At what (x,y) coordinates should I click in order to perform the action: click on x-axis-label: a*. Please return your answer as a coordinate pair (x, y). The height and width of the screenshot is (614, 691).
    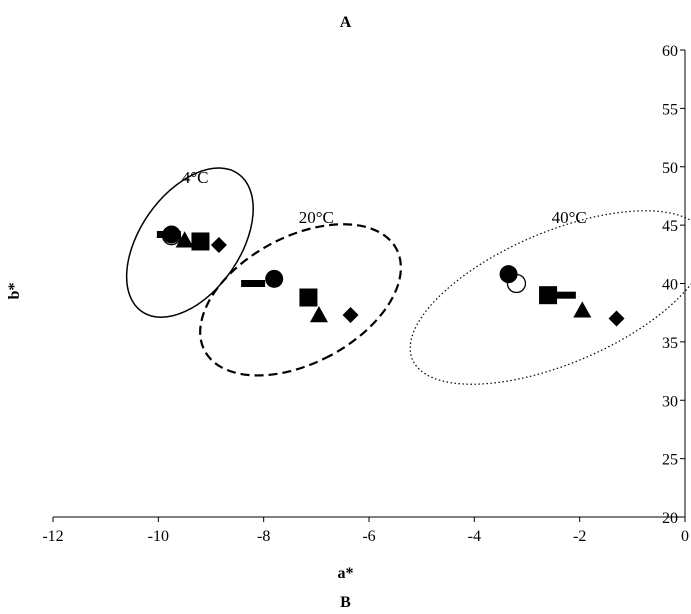
    Looking at the image, I should click on (345, 573).